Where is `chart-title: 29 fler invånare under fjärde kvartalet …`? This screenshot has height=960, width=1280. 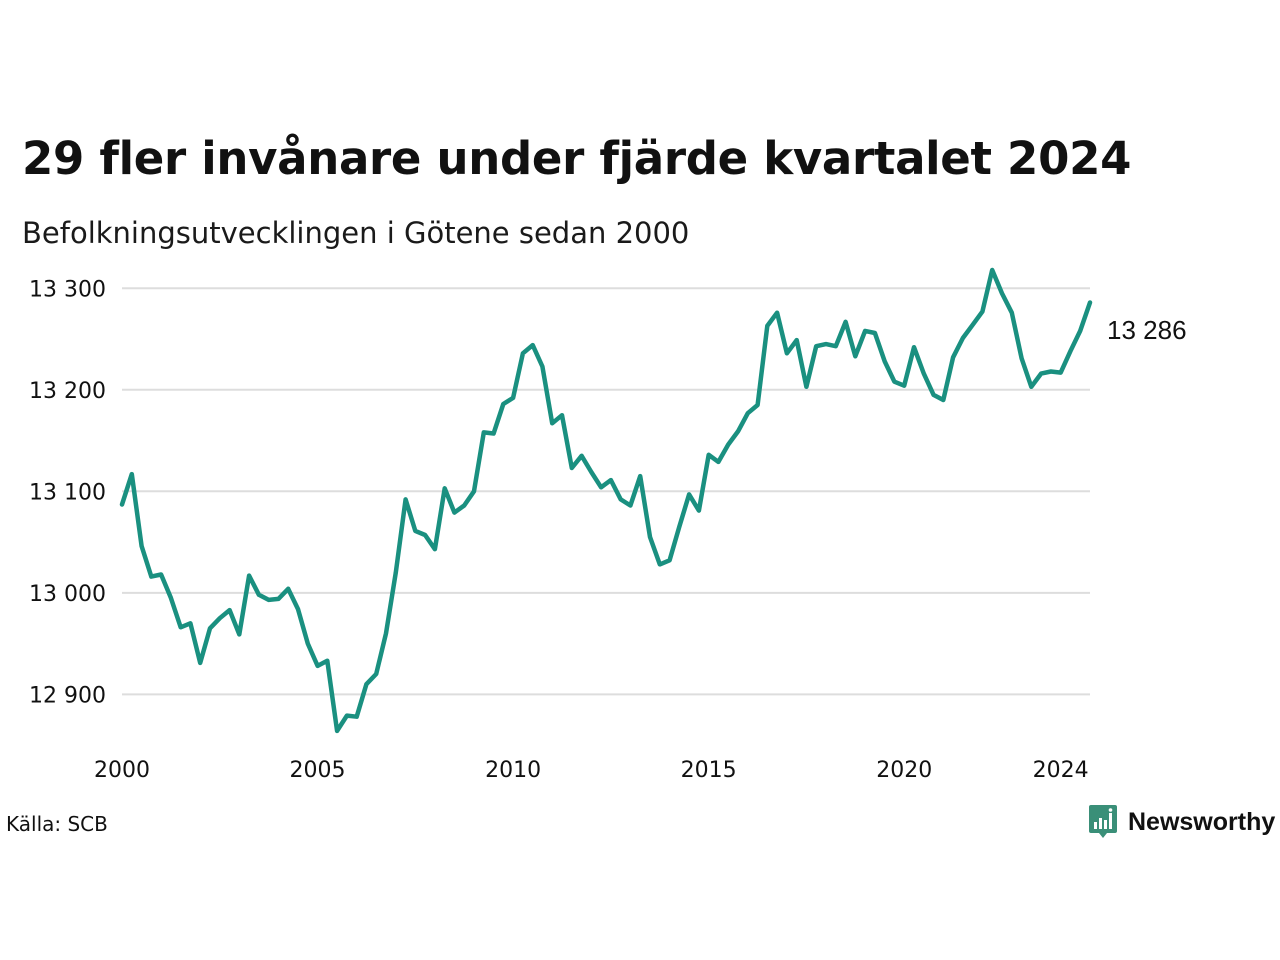
chart-title: 29 fler invånare under fjärde kvartalet … is located at coordinates (577, 158).